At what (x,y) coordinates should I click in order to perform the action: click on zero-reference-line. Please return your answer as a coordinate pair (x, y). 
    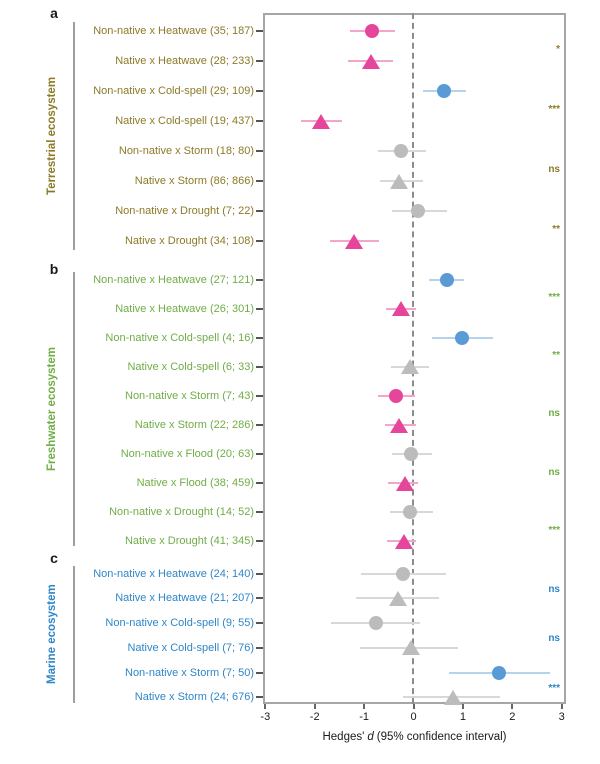
    Looking at the image, I should click on (413, 358).